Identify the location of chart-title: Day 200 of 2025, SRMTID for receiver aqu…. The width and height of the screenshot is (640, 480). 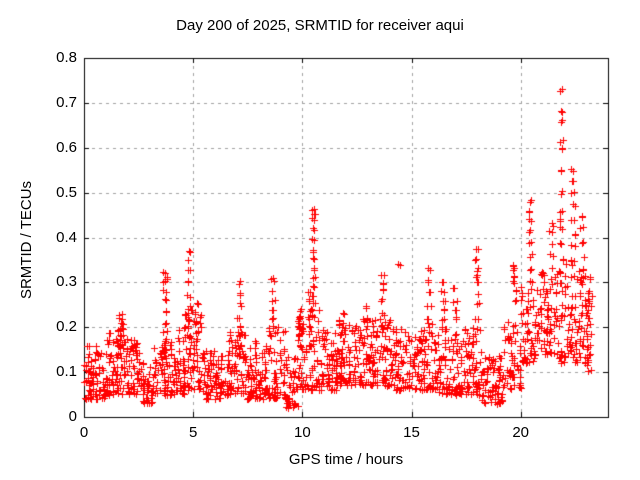
(320, 25).